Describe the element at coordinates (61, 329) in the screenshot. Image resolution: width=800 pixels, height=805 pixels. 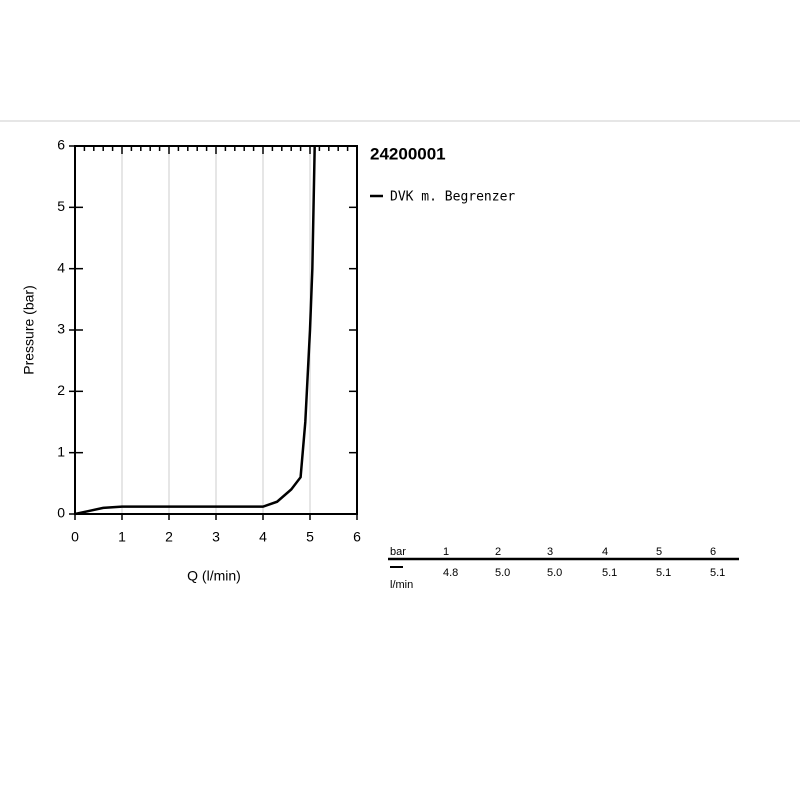
I see `y-tick-label: 3` at that location.